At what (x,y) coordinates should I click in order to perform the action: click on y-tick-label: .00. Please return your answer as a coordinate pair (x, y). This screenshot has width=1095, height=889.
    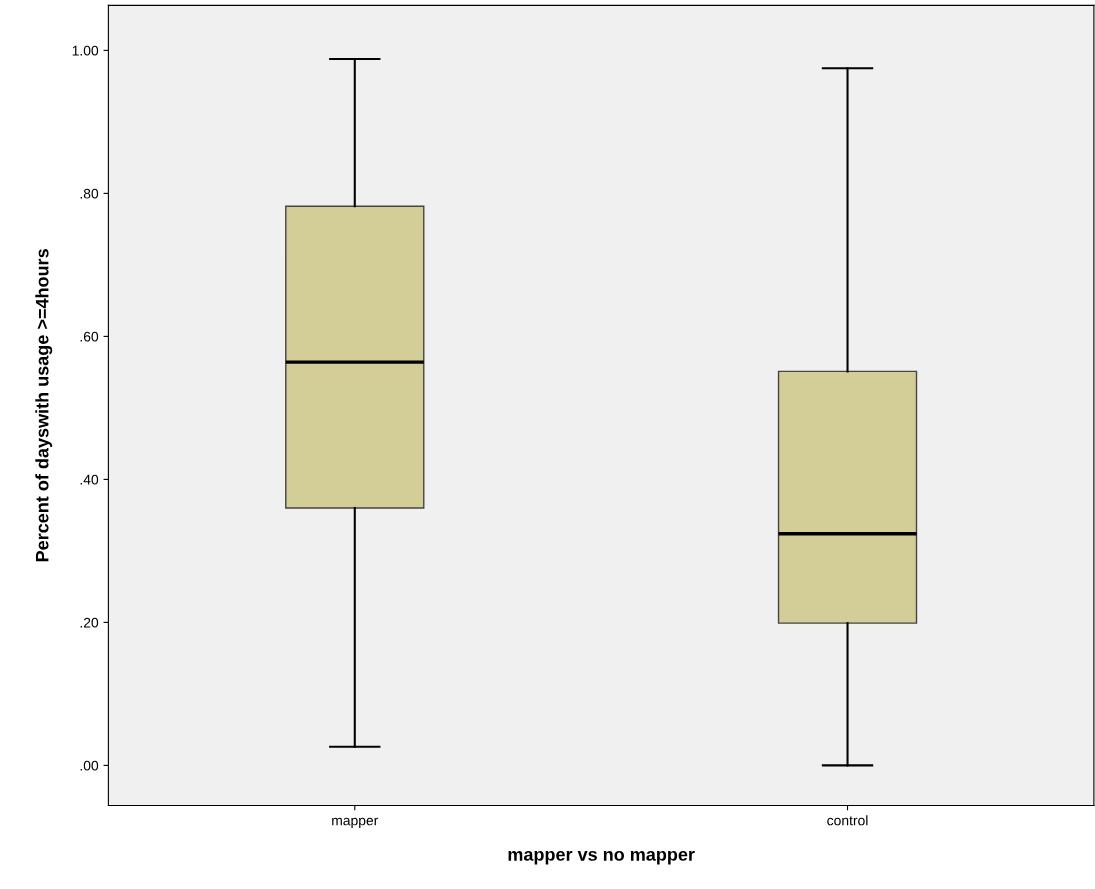
    Looking at the image, I should click on (89, 765).